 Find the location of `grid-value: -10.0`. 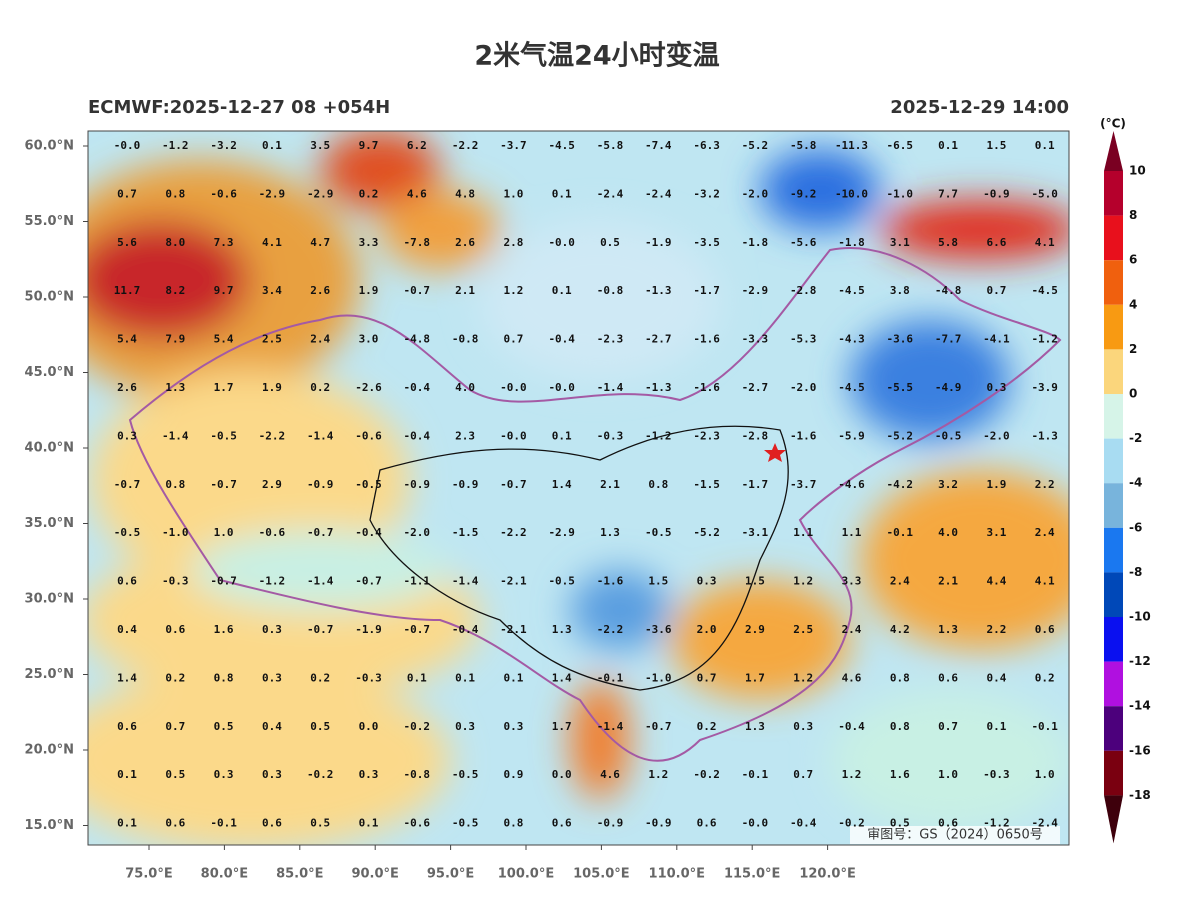

grid-value: -10.0 is located at coordinates (851, 193).